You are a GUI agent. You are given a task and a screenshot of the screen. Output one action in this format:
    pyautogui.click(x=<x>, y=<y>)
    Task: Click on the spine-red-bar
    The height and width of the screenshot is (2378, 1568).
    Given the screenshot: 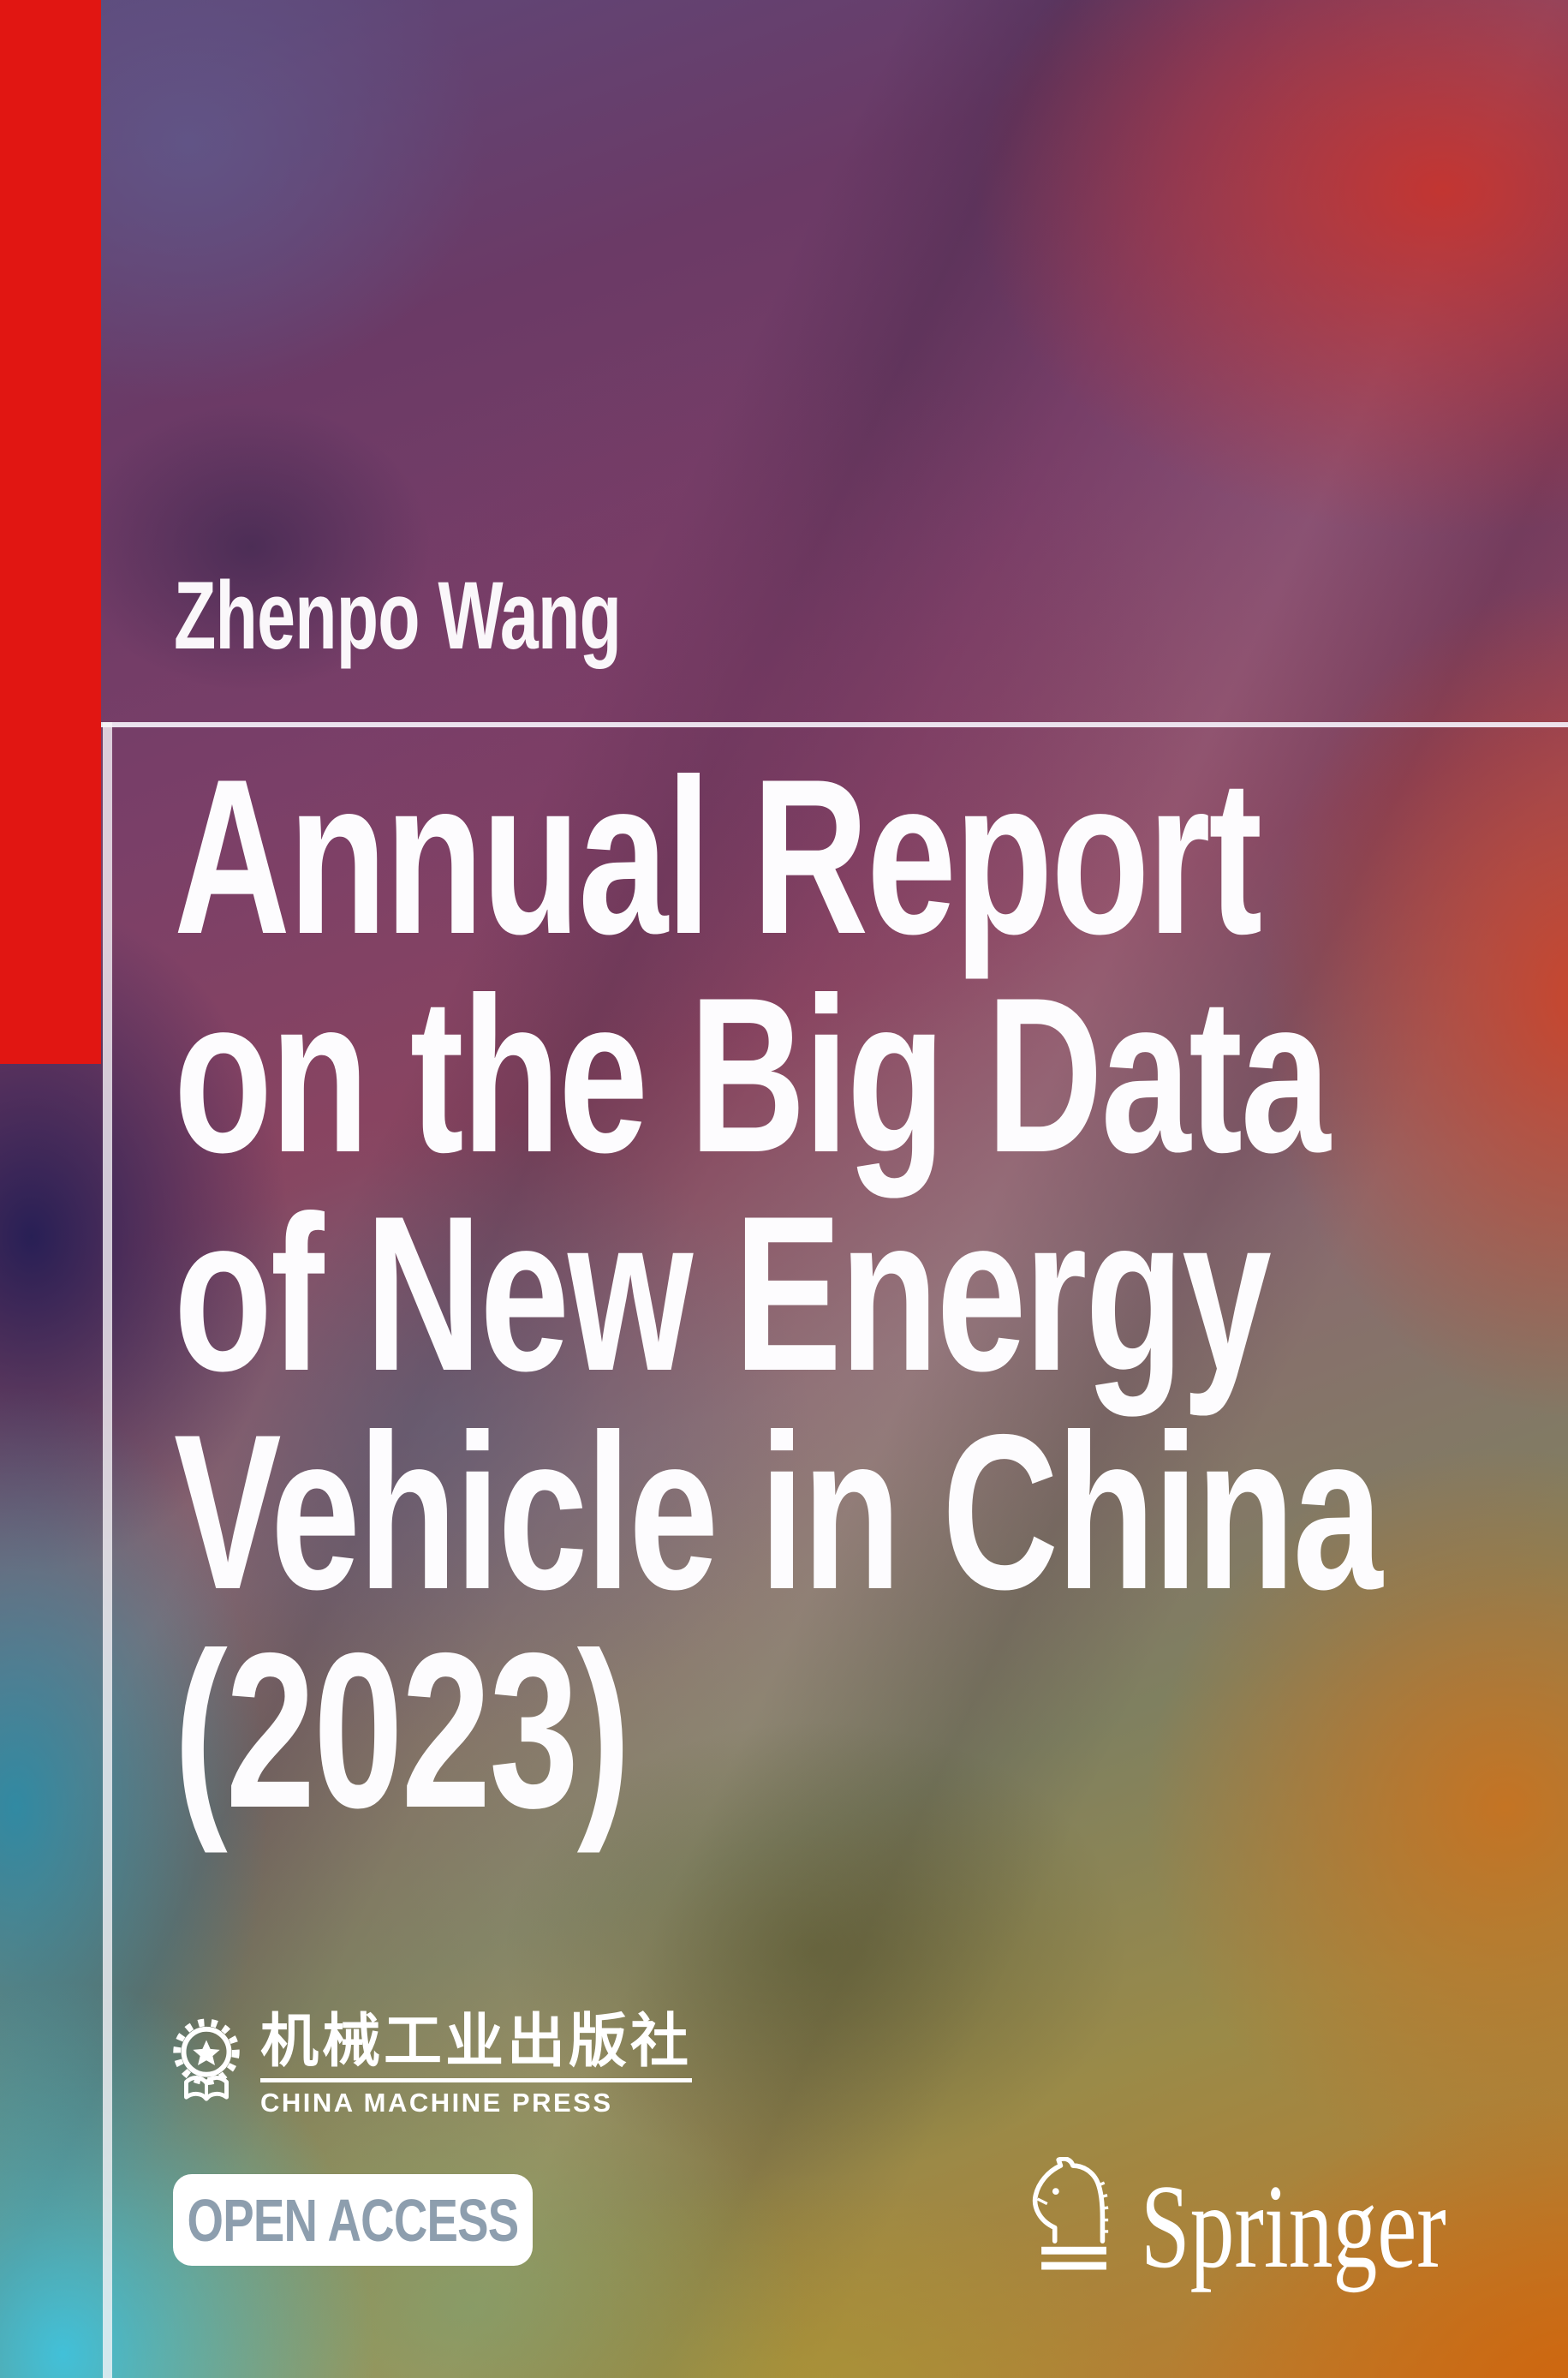 What is the action you would take?
    pyautogui.click(x=50, y=532)
    